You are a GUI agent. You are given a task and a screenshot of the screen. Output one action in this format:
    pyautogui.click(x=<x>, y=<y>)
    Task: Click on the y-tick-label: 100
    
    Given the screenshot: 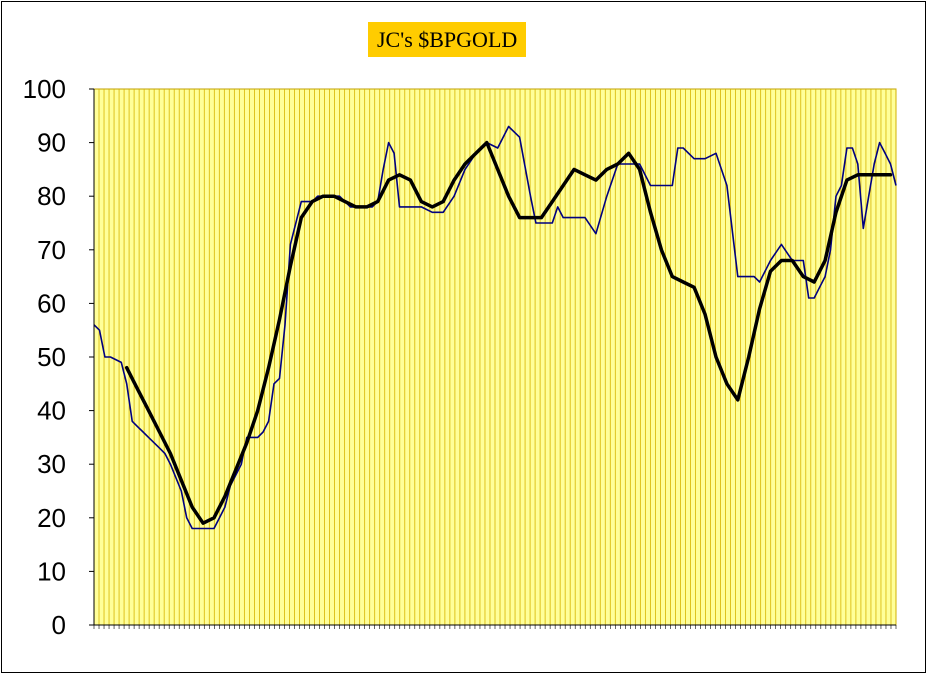 What is the action you would take?
    pyautogui.click(x=44, y=89)
    